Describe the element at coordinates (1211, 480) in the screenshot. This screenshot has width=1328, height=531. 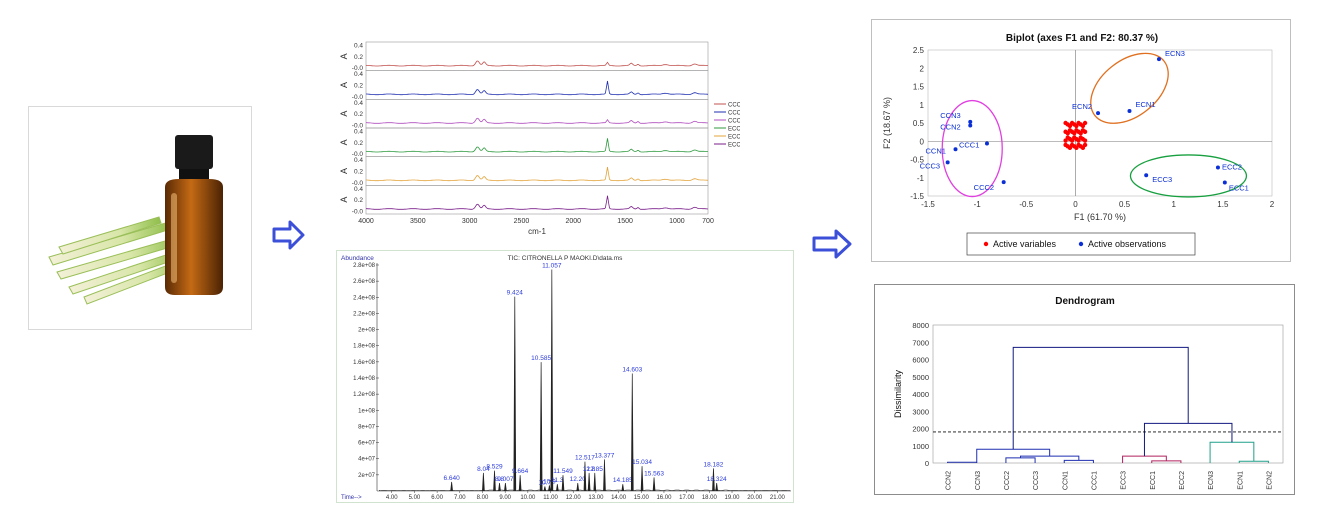
I see `dendrogram-leaf-label: ECN3` at that location.